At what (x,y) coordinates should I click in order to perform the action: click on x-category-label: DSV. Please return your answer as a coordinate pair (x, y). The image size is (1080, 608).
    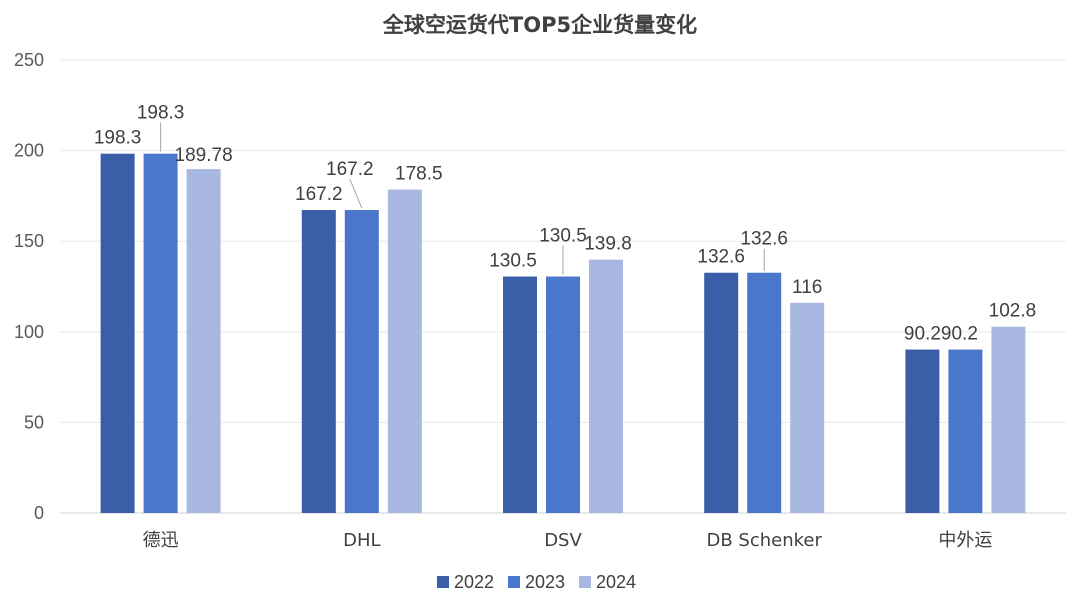
    Looking at the image, I should click on (563, 540).